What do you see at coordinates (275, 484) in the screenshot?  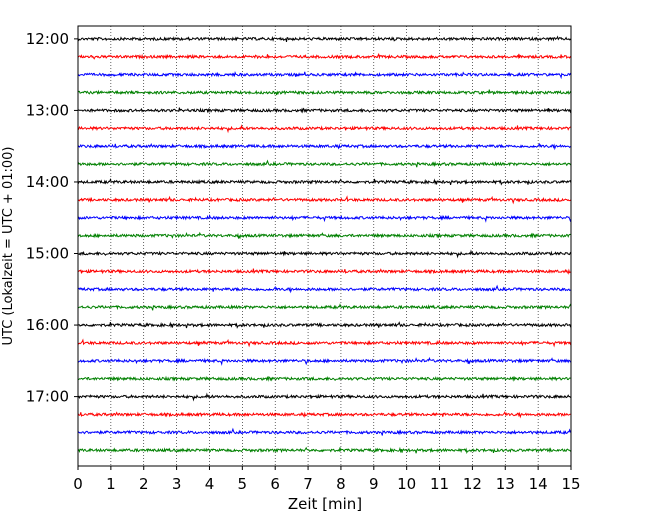 I see `x-tick-label: 6` at bounding box center [275, 484].